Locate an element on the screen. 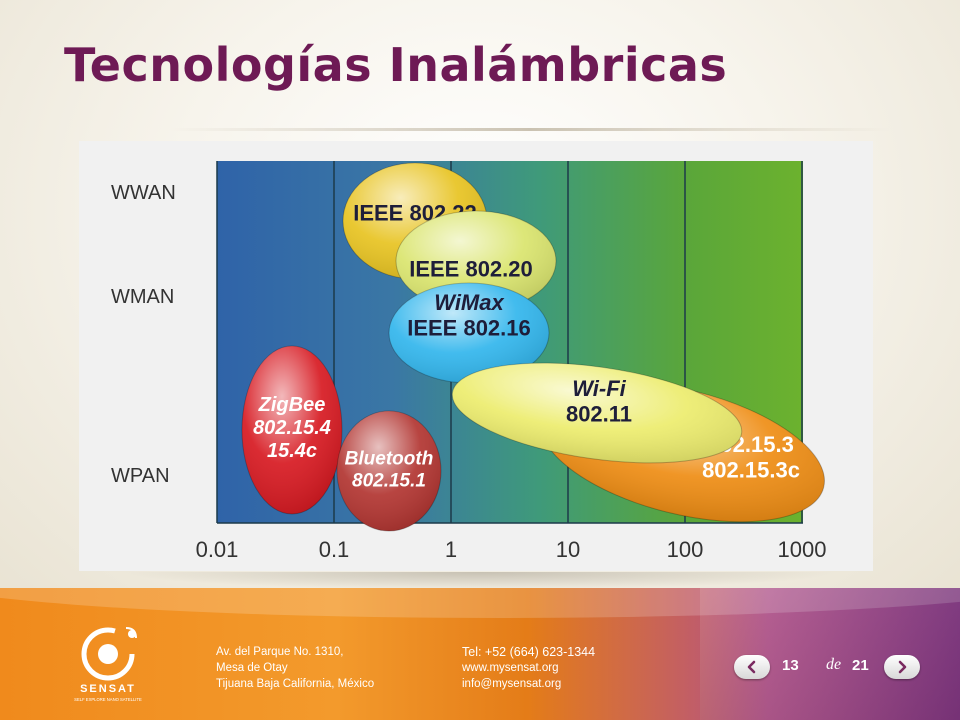 The width and height of the screenshot is (960, 720). ellipse-label: 802.15.4 is located at coordinates (292, 428).